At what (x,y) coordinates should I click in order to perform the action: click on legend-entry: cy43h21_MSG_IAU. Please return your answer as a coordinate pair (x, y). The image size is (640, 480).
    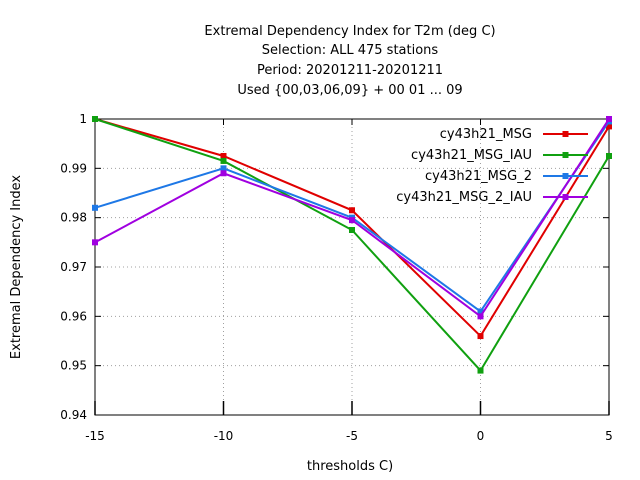
    Looking at the image, I should click on (499, 155).